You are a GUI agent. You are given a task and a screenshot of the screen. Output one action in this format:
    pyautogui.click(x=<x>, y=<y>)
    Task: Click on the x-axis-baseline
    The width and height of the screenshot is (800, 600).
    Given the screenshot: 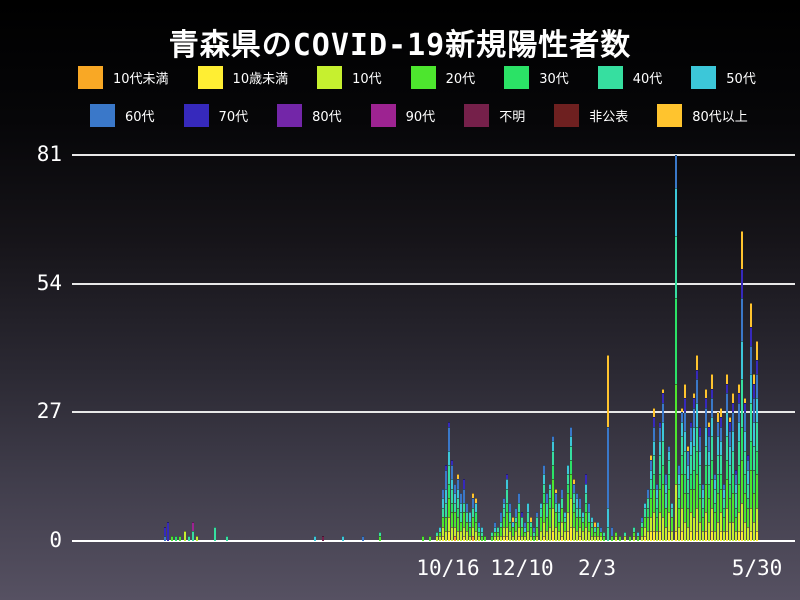 What is the action you would take?
    pyautogui.click(x=433, y=541)
    